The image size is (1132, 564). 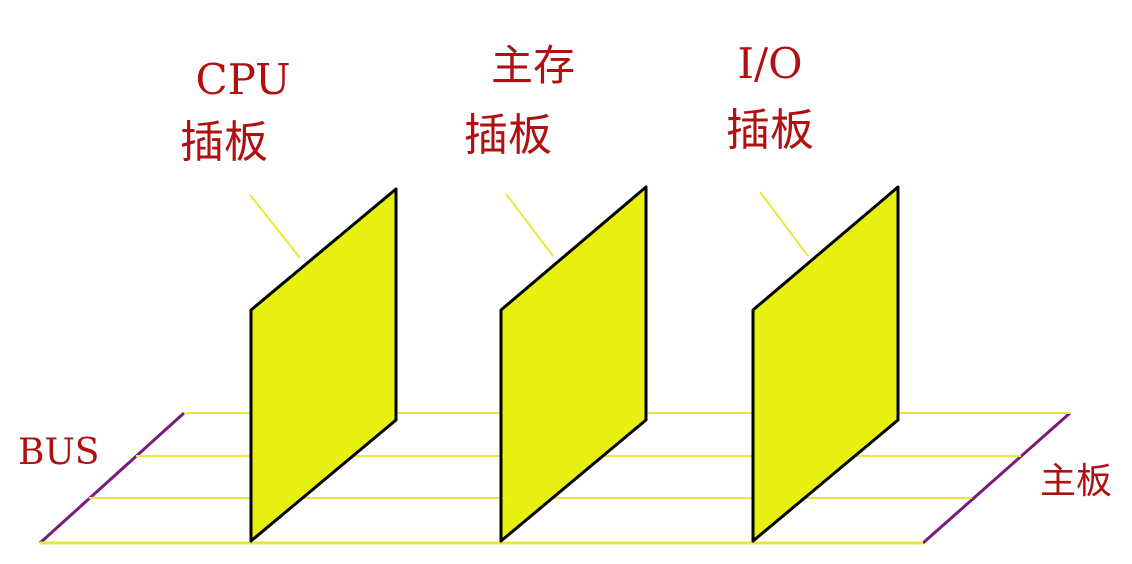 What do you see at coordinates (508, 135) in the screenshot?
I see `memory-card-sublabel: 插板` at bounding box center [508, 135].